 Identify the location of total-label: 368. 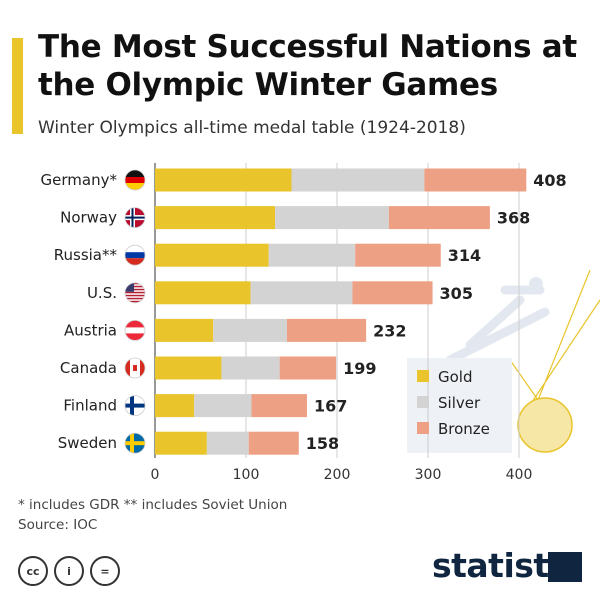
(513, 218).